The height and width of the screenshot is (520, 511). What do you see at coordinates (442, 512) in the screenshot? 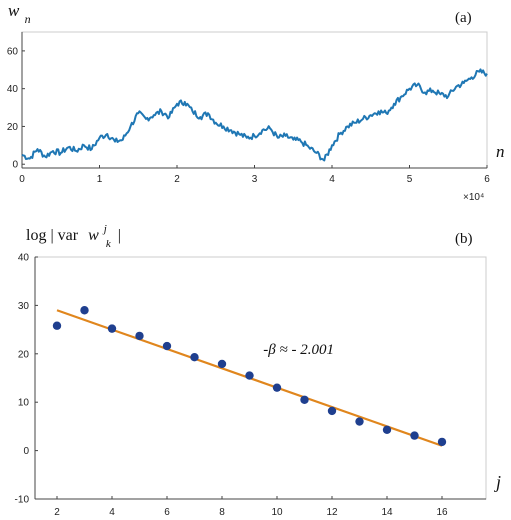
I see `panel-b-x-tick-label: 16` at bounding box center [442, 512].